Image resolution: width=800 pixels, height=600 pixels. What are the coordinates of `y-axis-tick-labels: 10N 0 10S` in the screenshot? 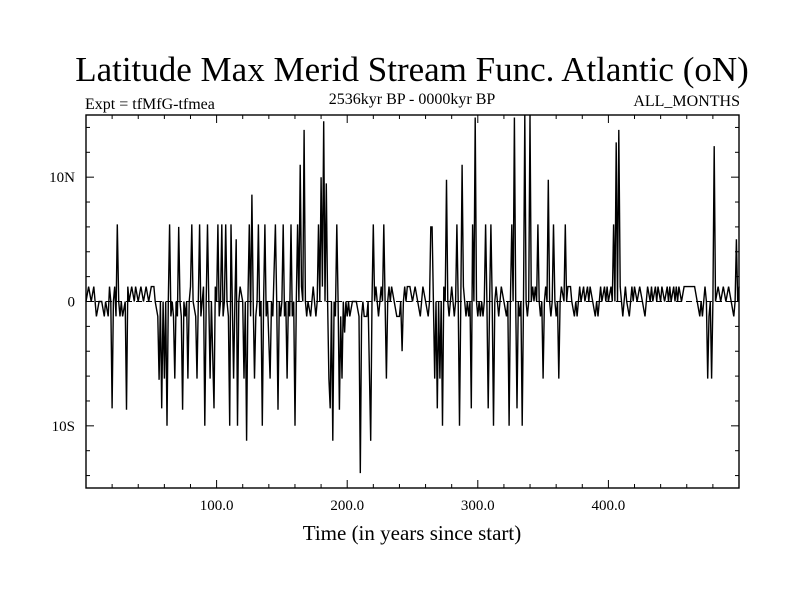 It's located at (62, 302).